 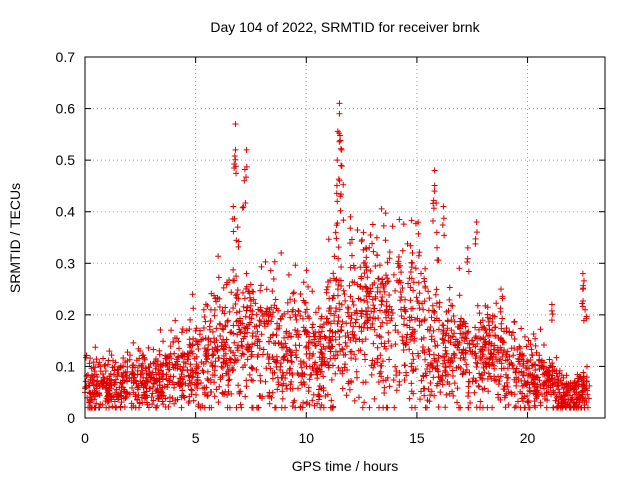 What do you see at coordinates (66, 315) in the screenshot?
I see `y-tick-label: 0.2` at bounding box center [66, 315].